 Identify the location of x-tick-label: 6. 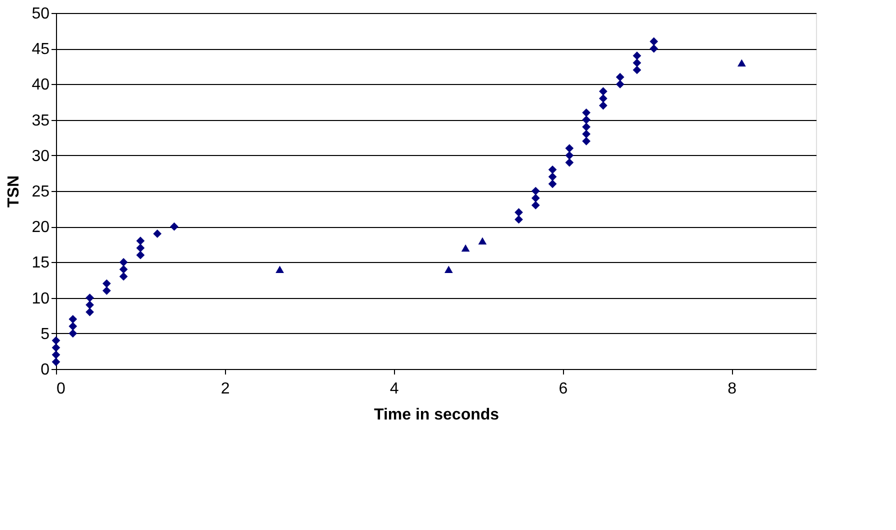
(563, 389).